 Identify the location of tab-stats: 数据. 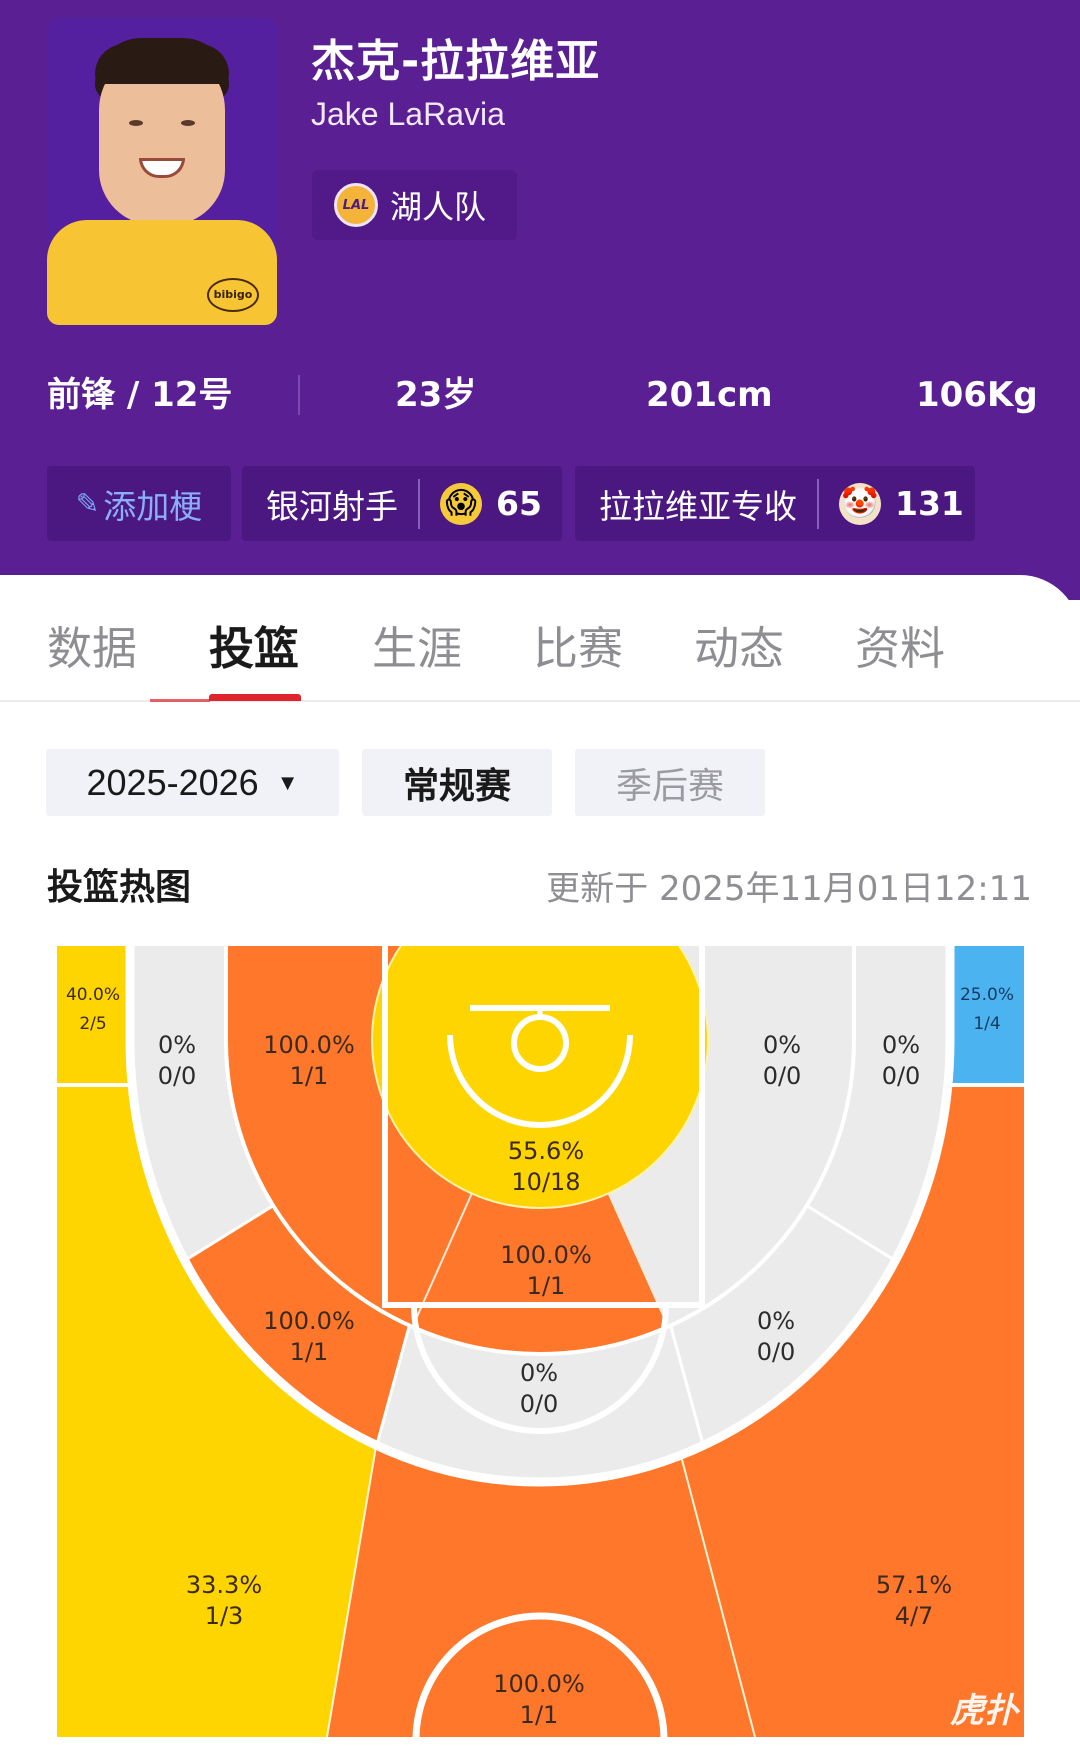
(92, 648).